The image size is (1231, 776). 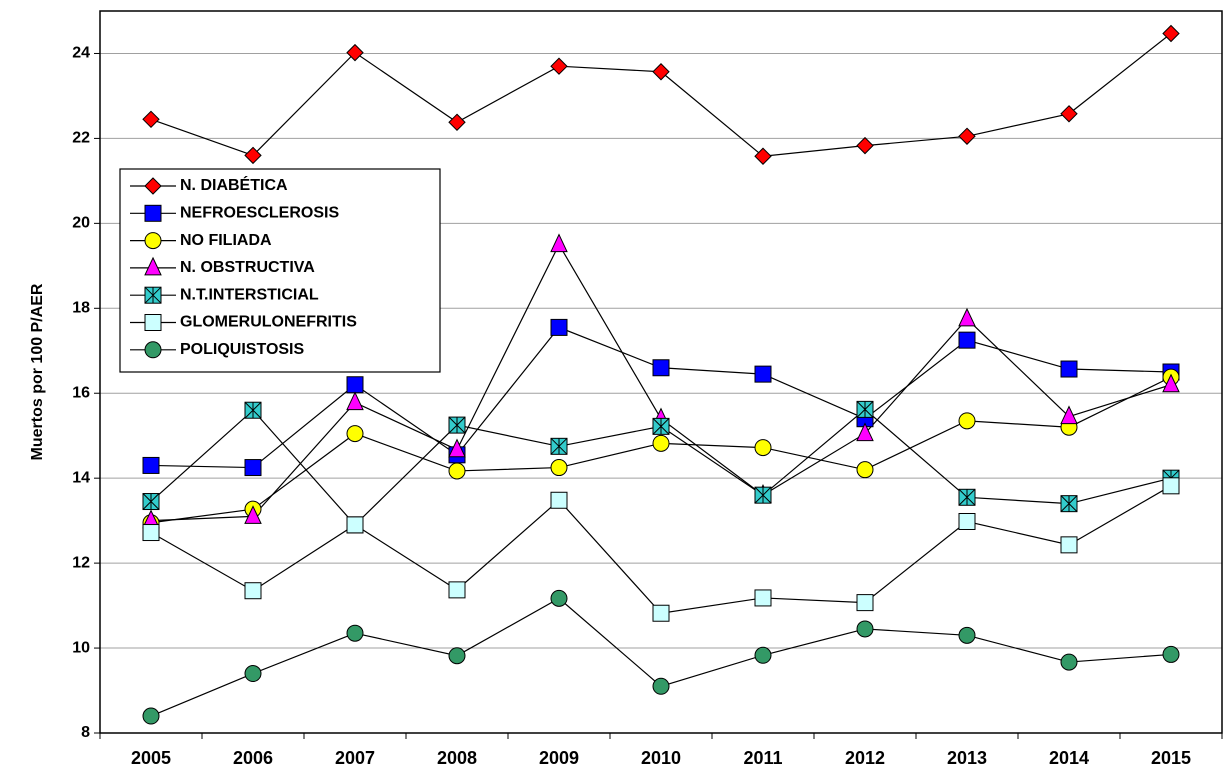 What do you see at coordinates (81, 223) in the screenshot?
I see `y-tick-label: 20` at bounding box center [81, 223].